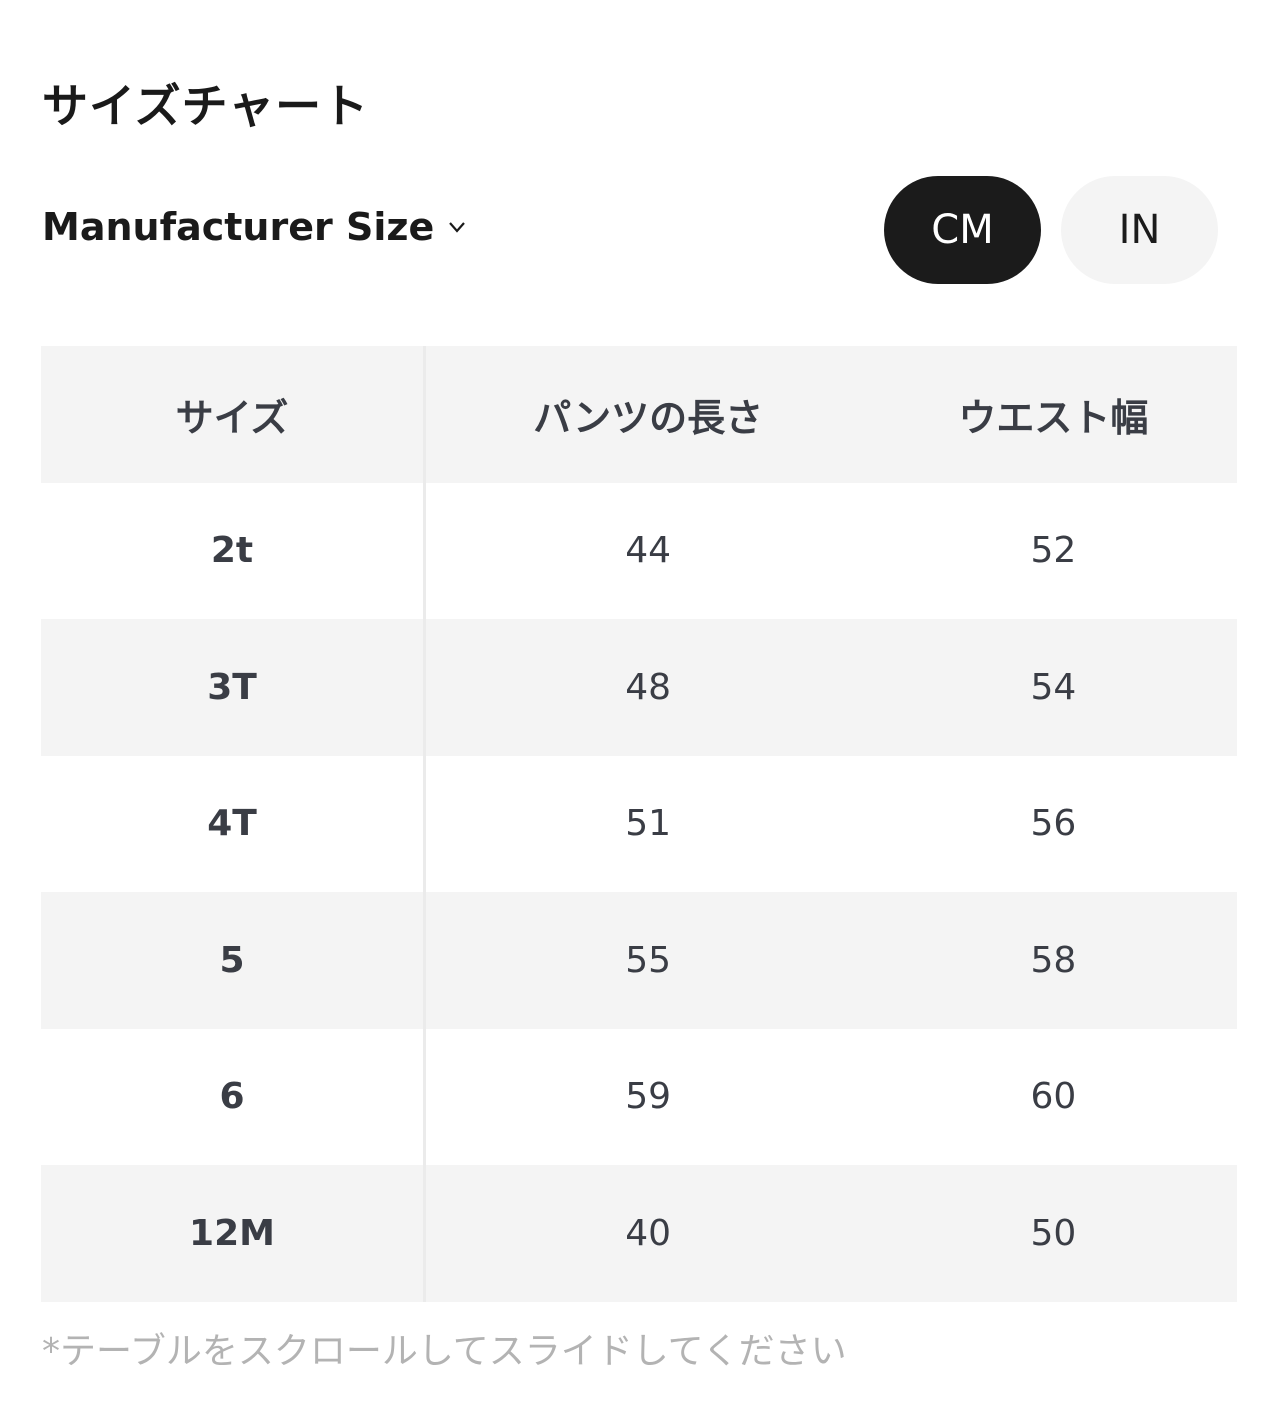  Describe the element at coordinates (444, 1351) in the screenshot. I see `scroll-hint: *テーブルをスクロールしてスライドしてください` at that location.